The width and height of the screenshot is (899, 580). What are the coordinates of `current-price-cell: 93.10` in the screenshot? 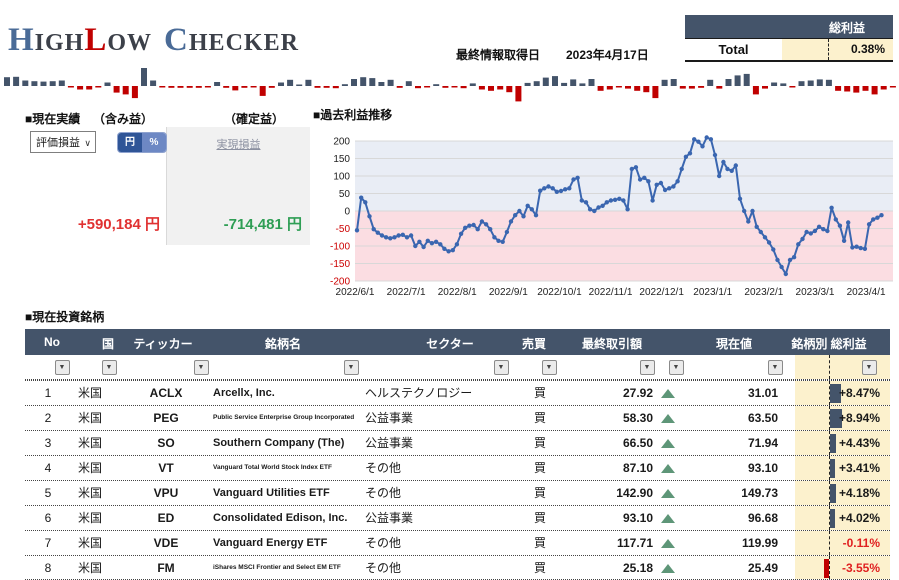 It's located at (762, 468).